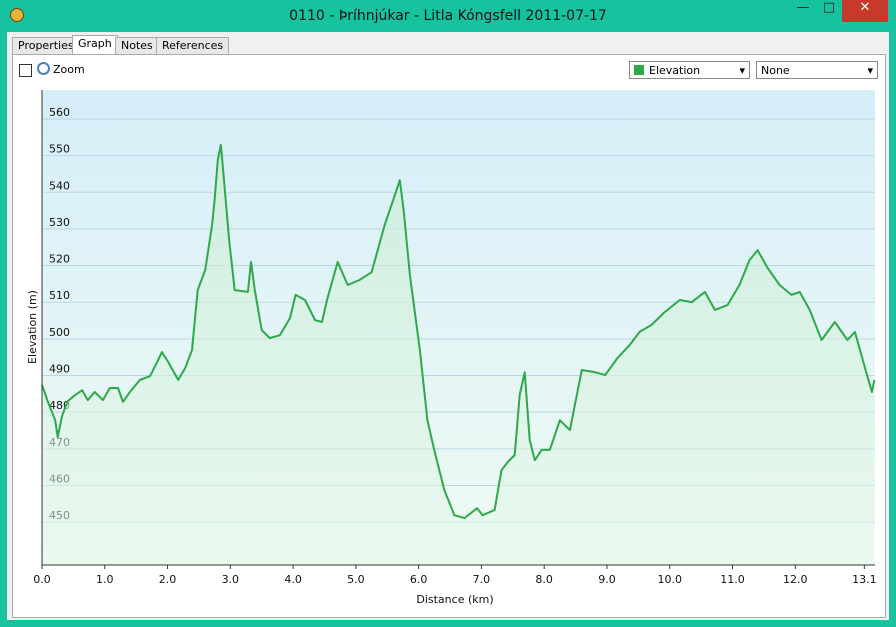 This screenshot has width=896, height=627. I want to click on zoom-label: Zoom, so click(69, 69).